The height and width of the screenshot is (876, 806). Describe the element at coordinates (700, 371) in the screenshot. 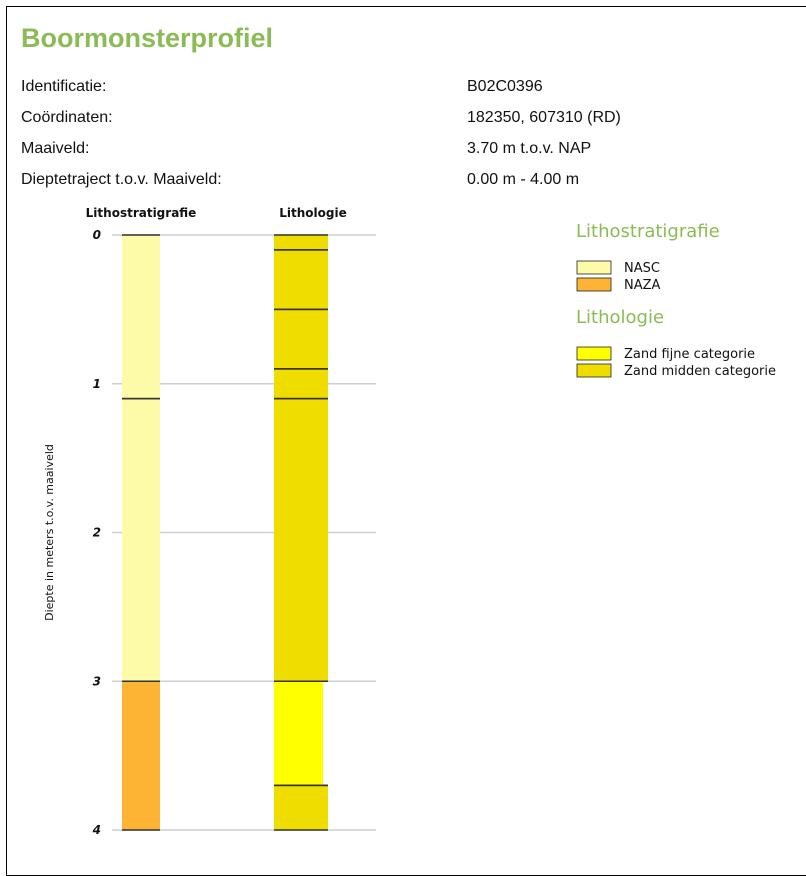

I see `legend-label: Zand midden categorie` at that location.